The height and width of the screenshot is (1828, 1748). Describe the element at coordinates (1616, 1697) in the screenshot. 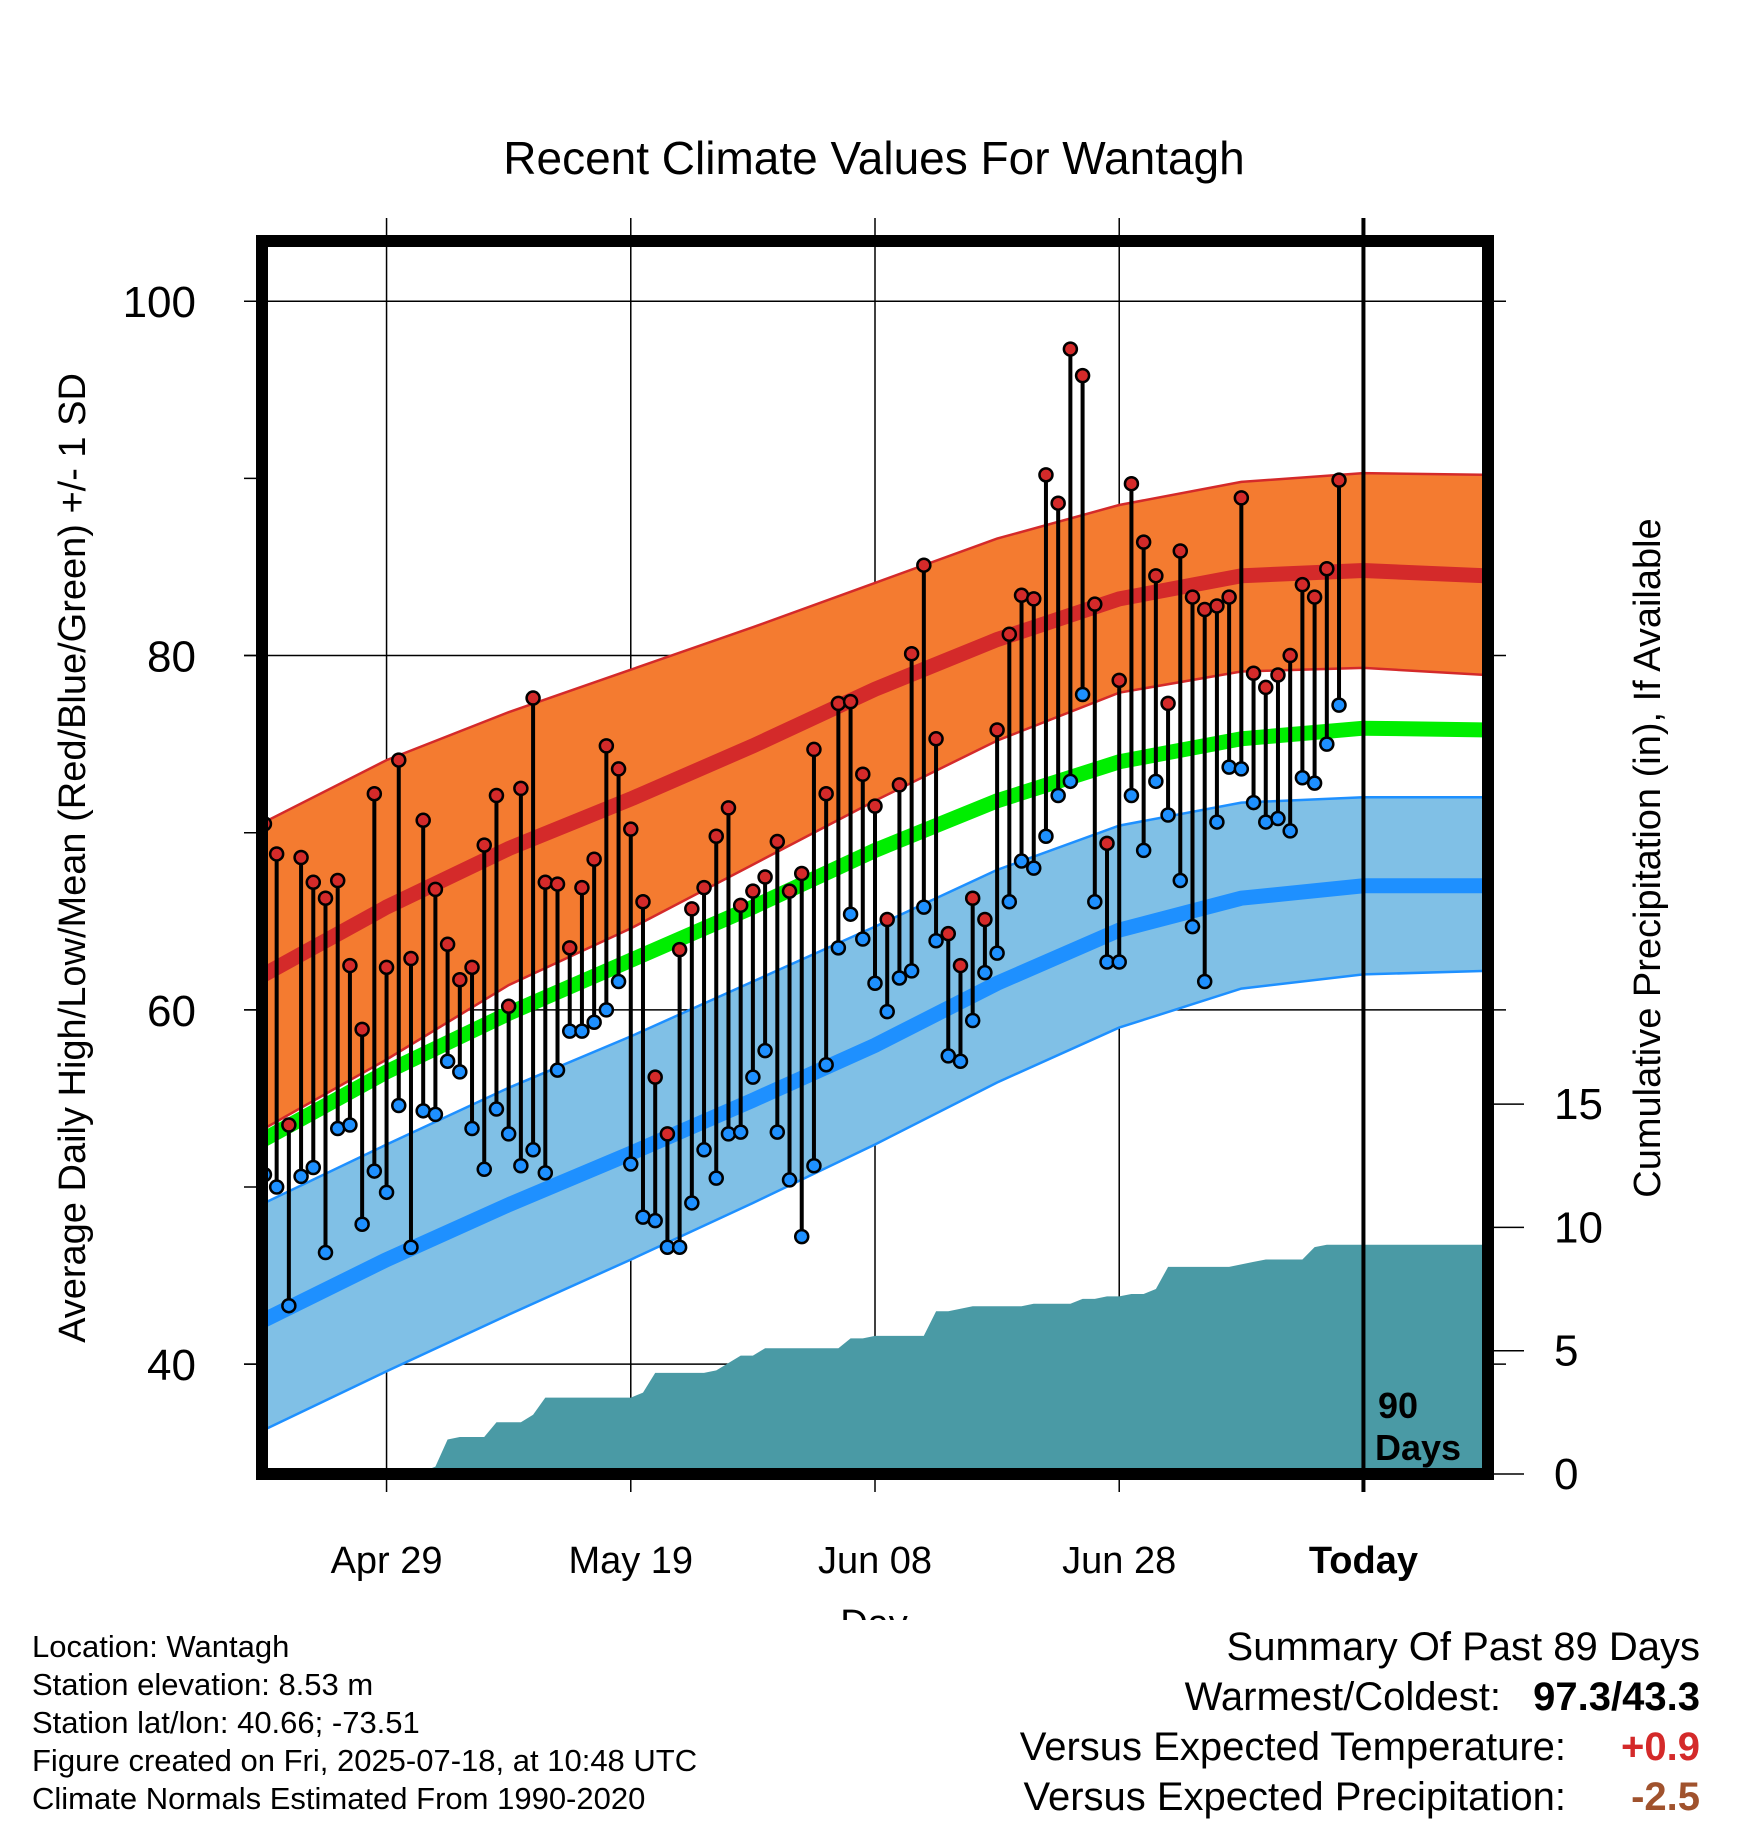

I see `warmest-coldest-value: 97.3/43.3` at that location.